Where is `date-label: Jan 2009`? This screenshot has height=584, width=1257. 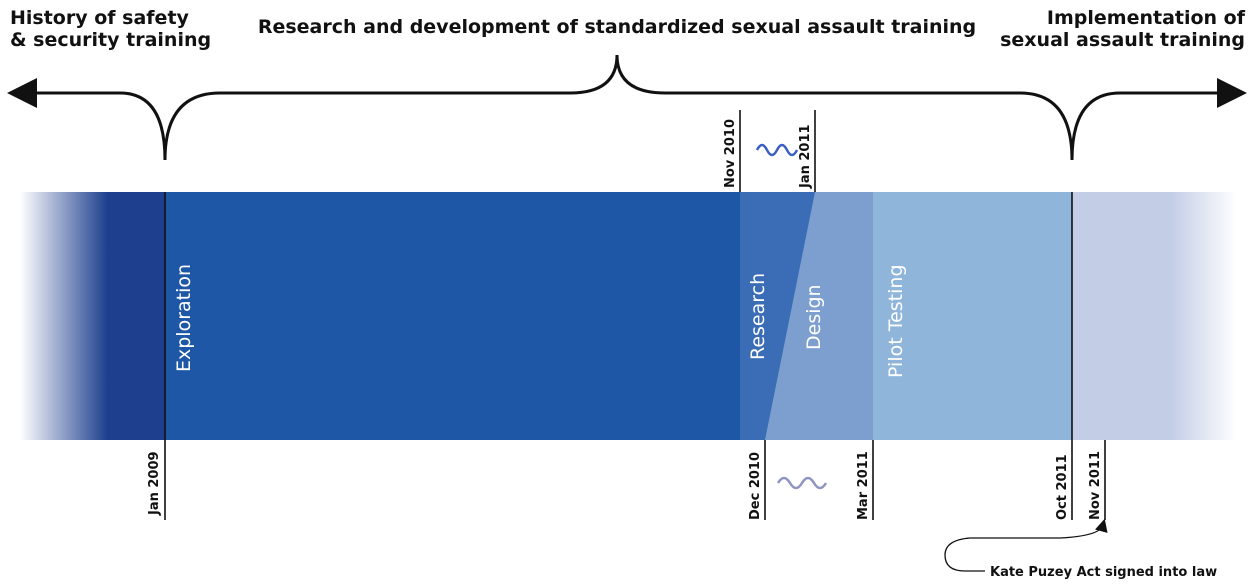
date-label: Jan 2009 is located at coordinates (154, 483).